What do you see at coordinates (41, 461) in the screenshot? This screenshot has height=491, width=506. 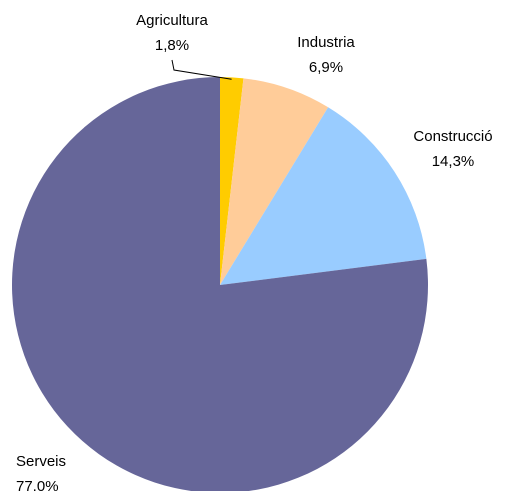 I see `slice-label-name: Serveis` at bounding box center [41, 461].